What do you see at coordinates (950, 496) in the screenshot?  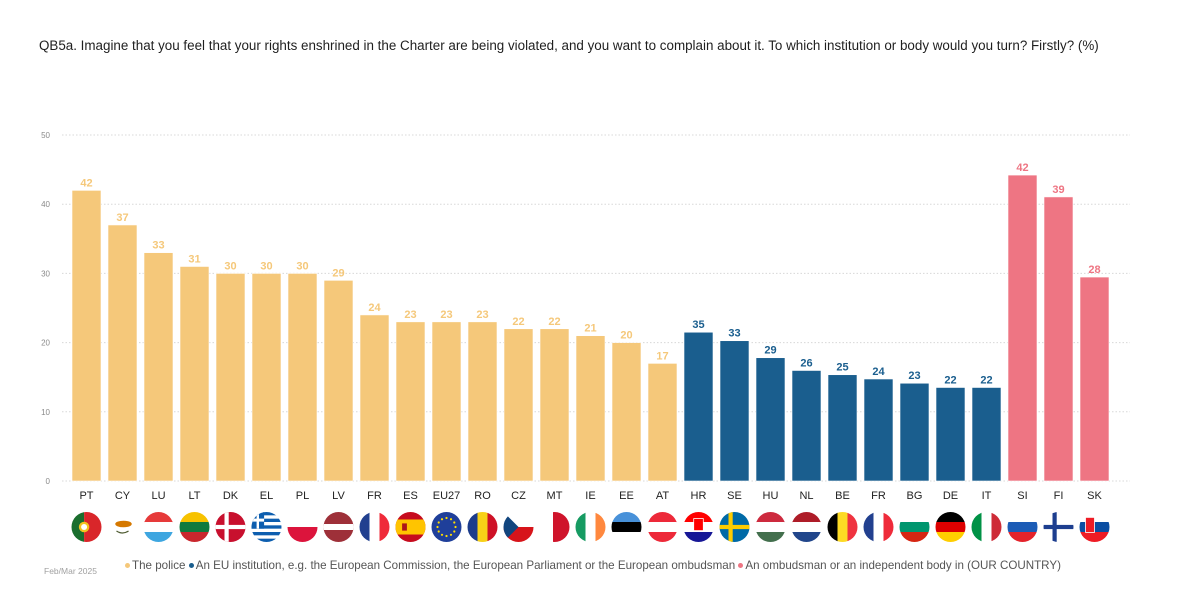 I see `category-label-de: DE` at bounding box center [950, 496].